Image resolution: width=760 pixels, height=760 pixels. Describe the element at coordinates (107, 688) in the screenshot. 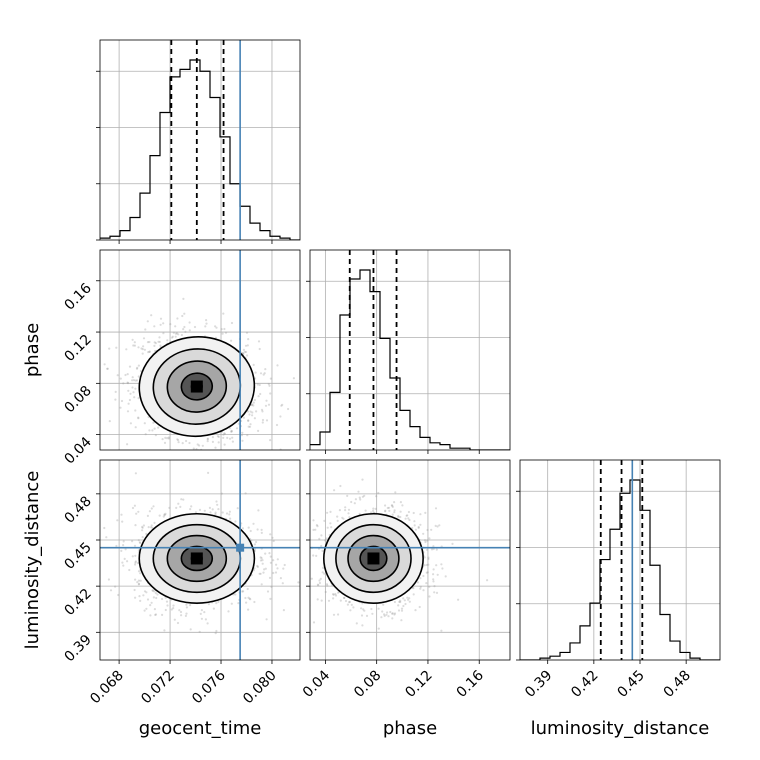

I see `x-tick-label: 0.068` at that location.